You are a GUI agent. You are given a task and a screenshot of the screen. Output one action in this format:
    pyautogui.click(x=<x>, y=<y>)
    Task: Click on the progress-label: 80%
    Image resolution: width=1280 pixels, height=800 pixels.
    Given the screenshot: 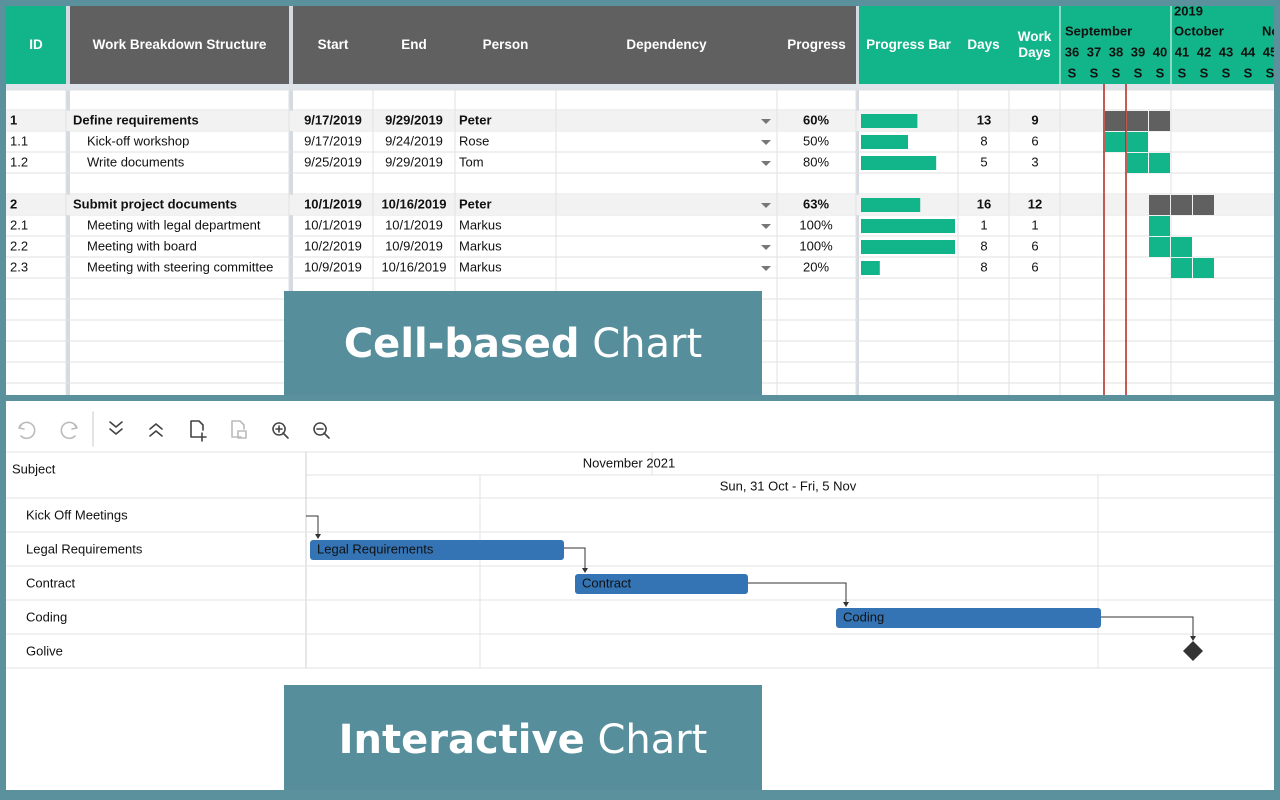 What is the action you would take?
    pyautogui.click(x=816, y=161)
    